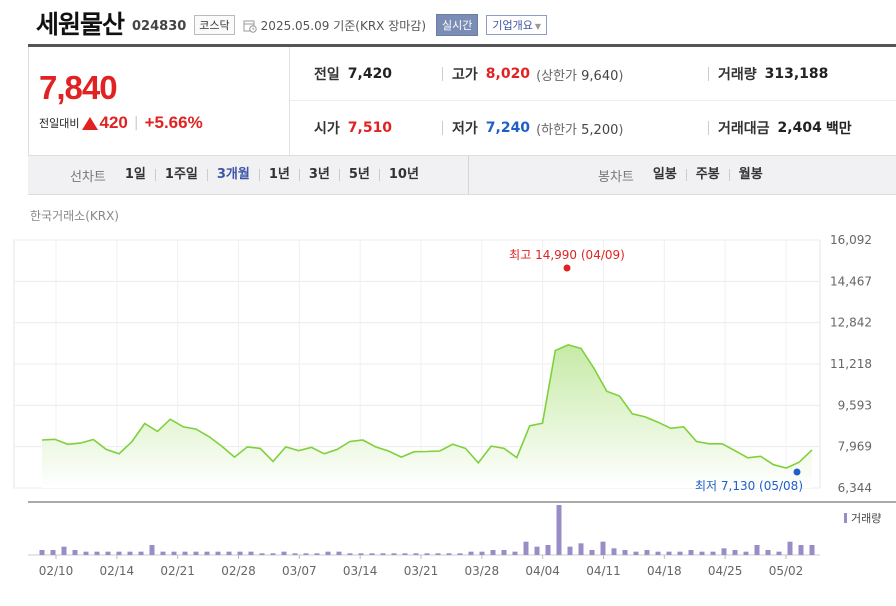 The image size is (896, 606). What do you see at coordinates (465, 129) in the screenshot?
I see `low-label: 저가` at bounding box center [465, 129].